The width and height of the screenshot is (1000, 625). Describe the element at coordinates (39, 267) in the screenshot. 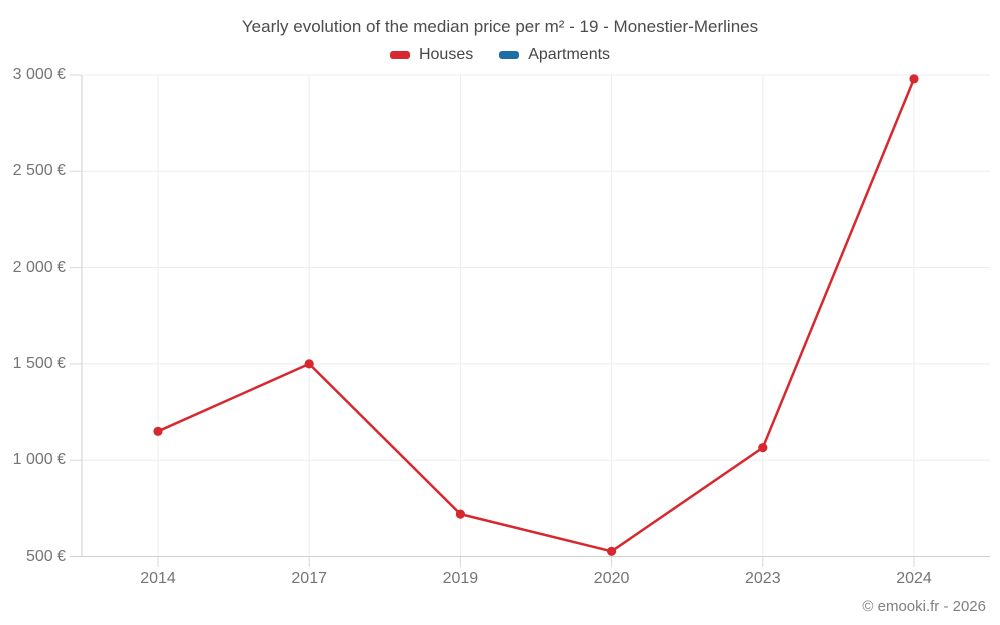

I see `y-axis-label: 2 000 €` at that location.